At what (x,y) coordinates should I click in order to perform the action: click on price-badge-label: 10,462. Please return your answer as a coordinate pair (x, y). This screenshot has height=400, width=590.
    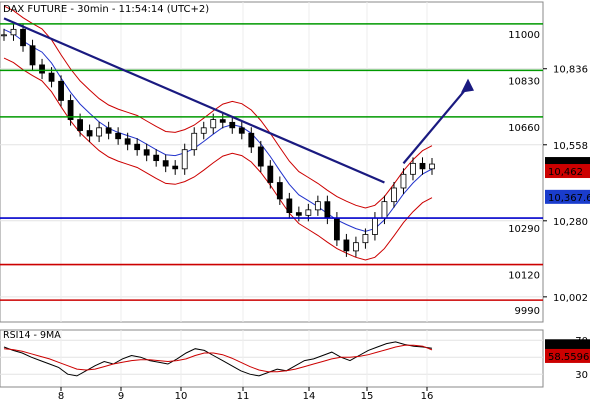
    Looking at the image, I should click on (565, 172).